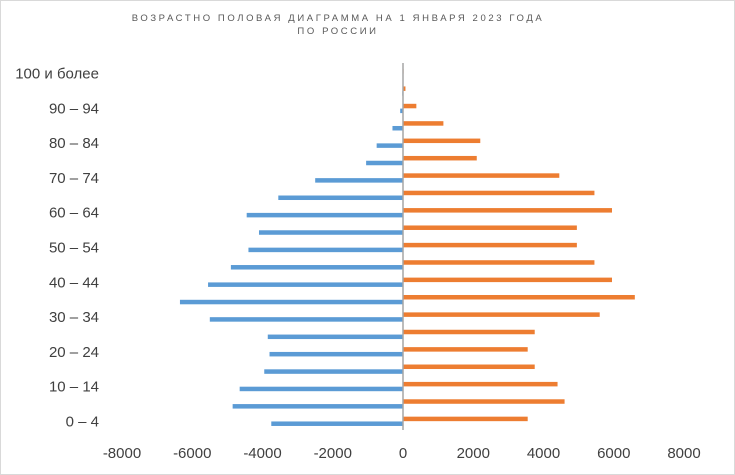 The width and height of the screenshot is (735, 475). Describe the element at coordinates (74, 248) in the screenshot. I see `y-tick-label-5: 50 – 54` at that location.